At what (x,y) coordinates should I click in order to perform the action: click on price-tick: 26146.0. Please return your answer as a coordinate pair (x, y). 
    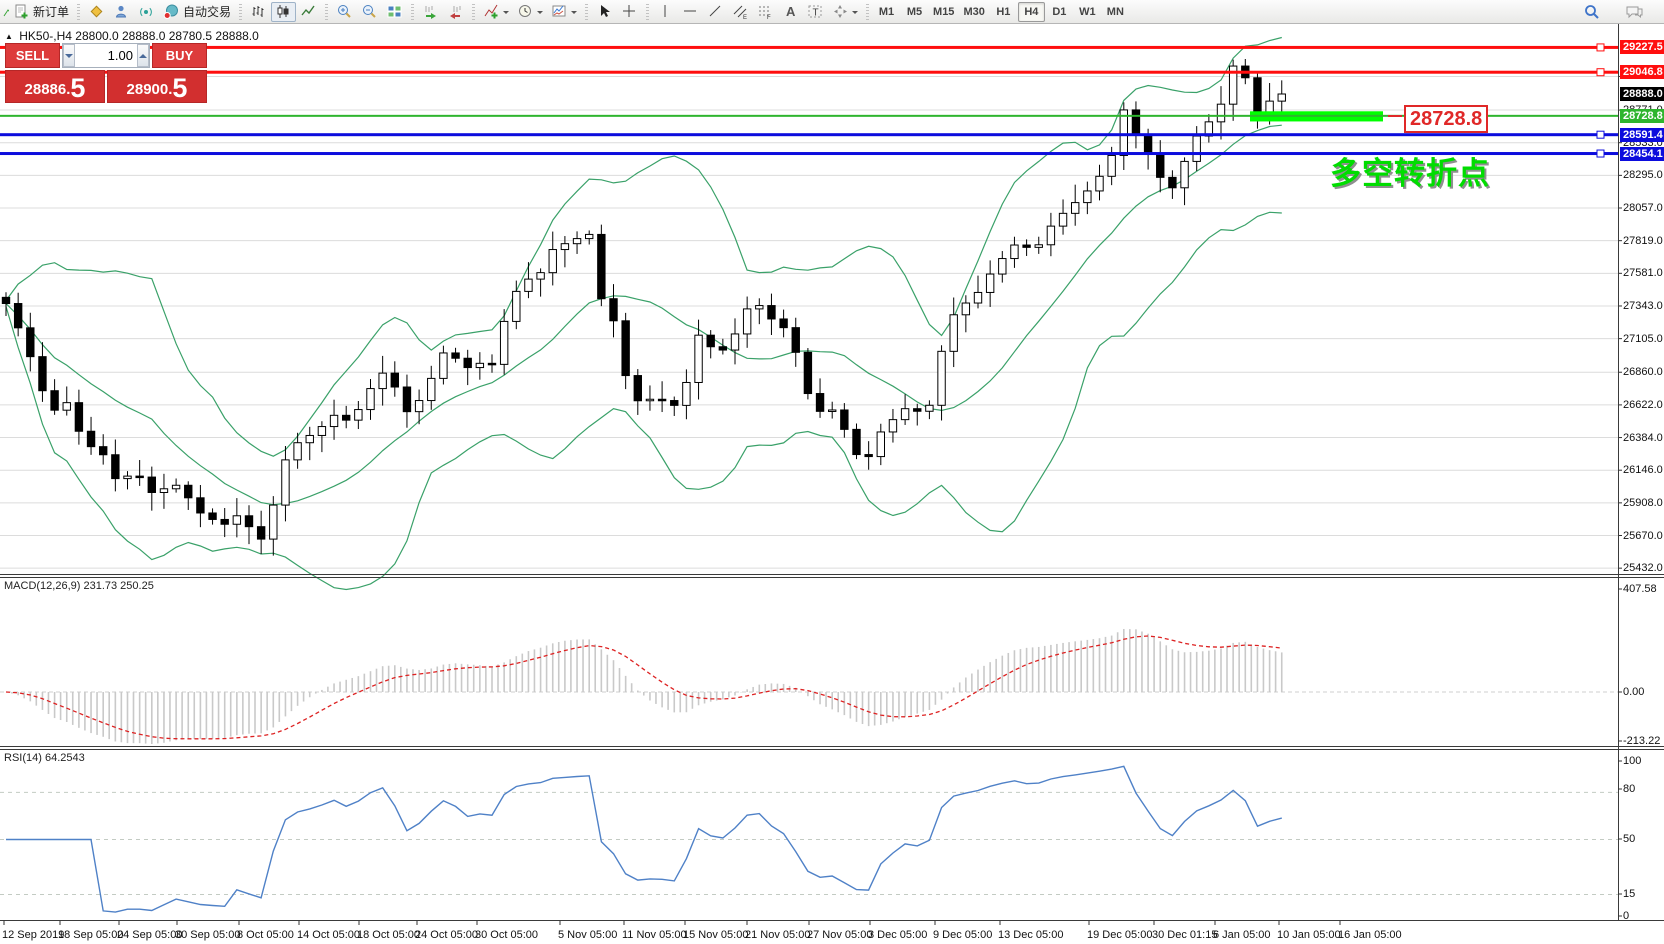
    Looking at the image, I should click on (1643, 470).